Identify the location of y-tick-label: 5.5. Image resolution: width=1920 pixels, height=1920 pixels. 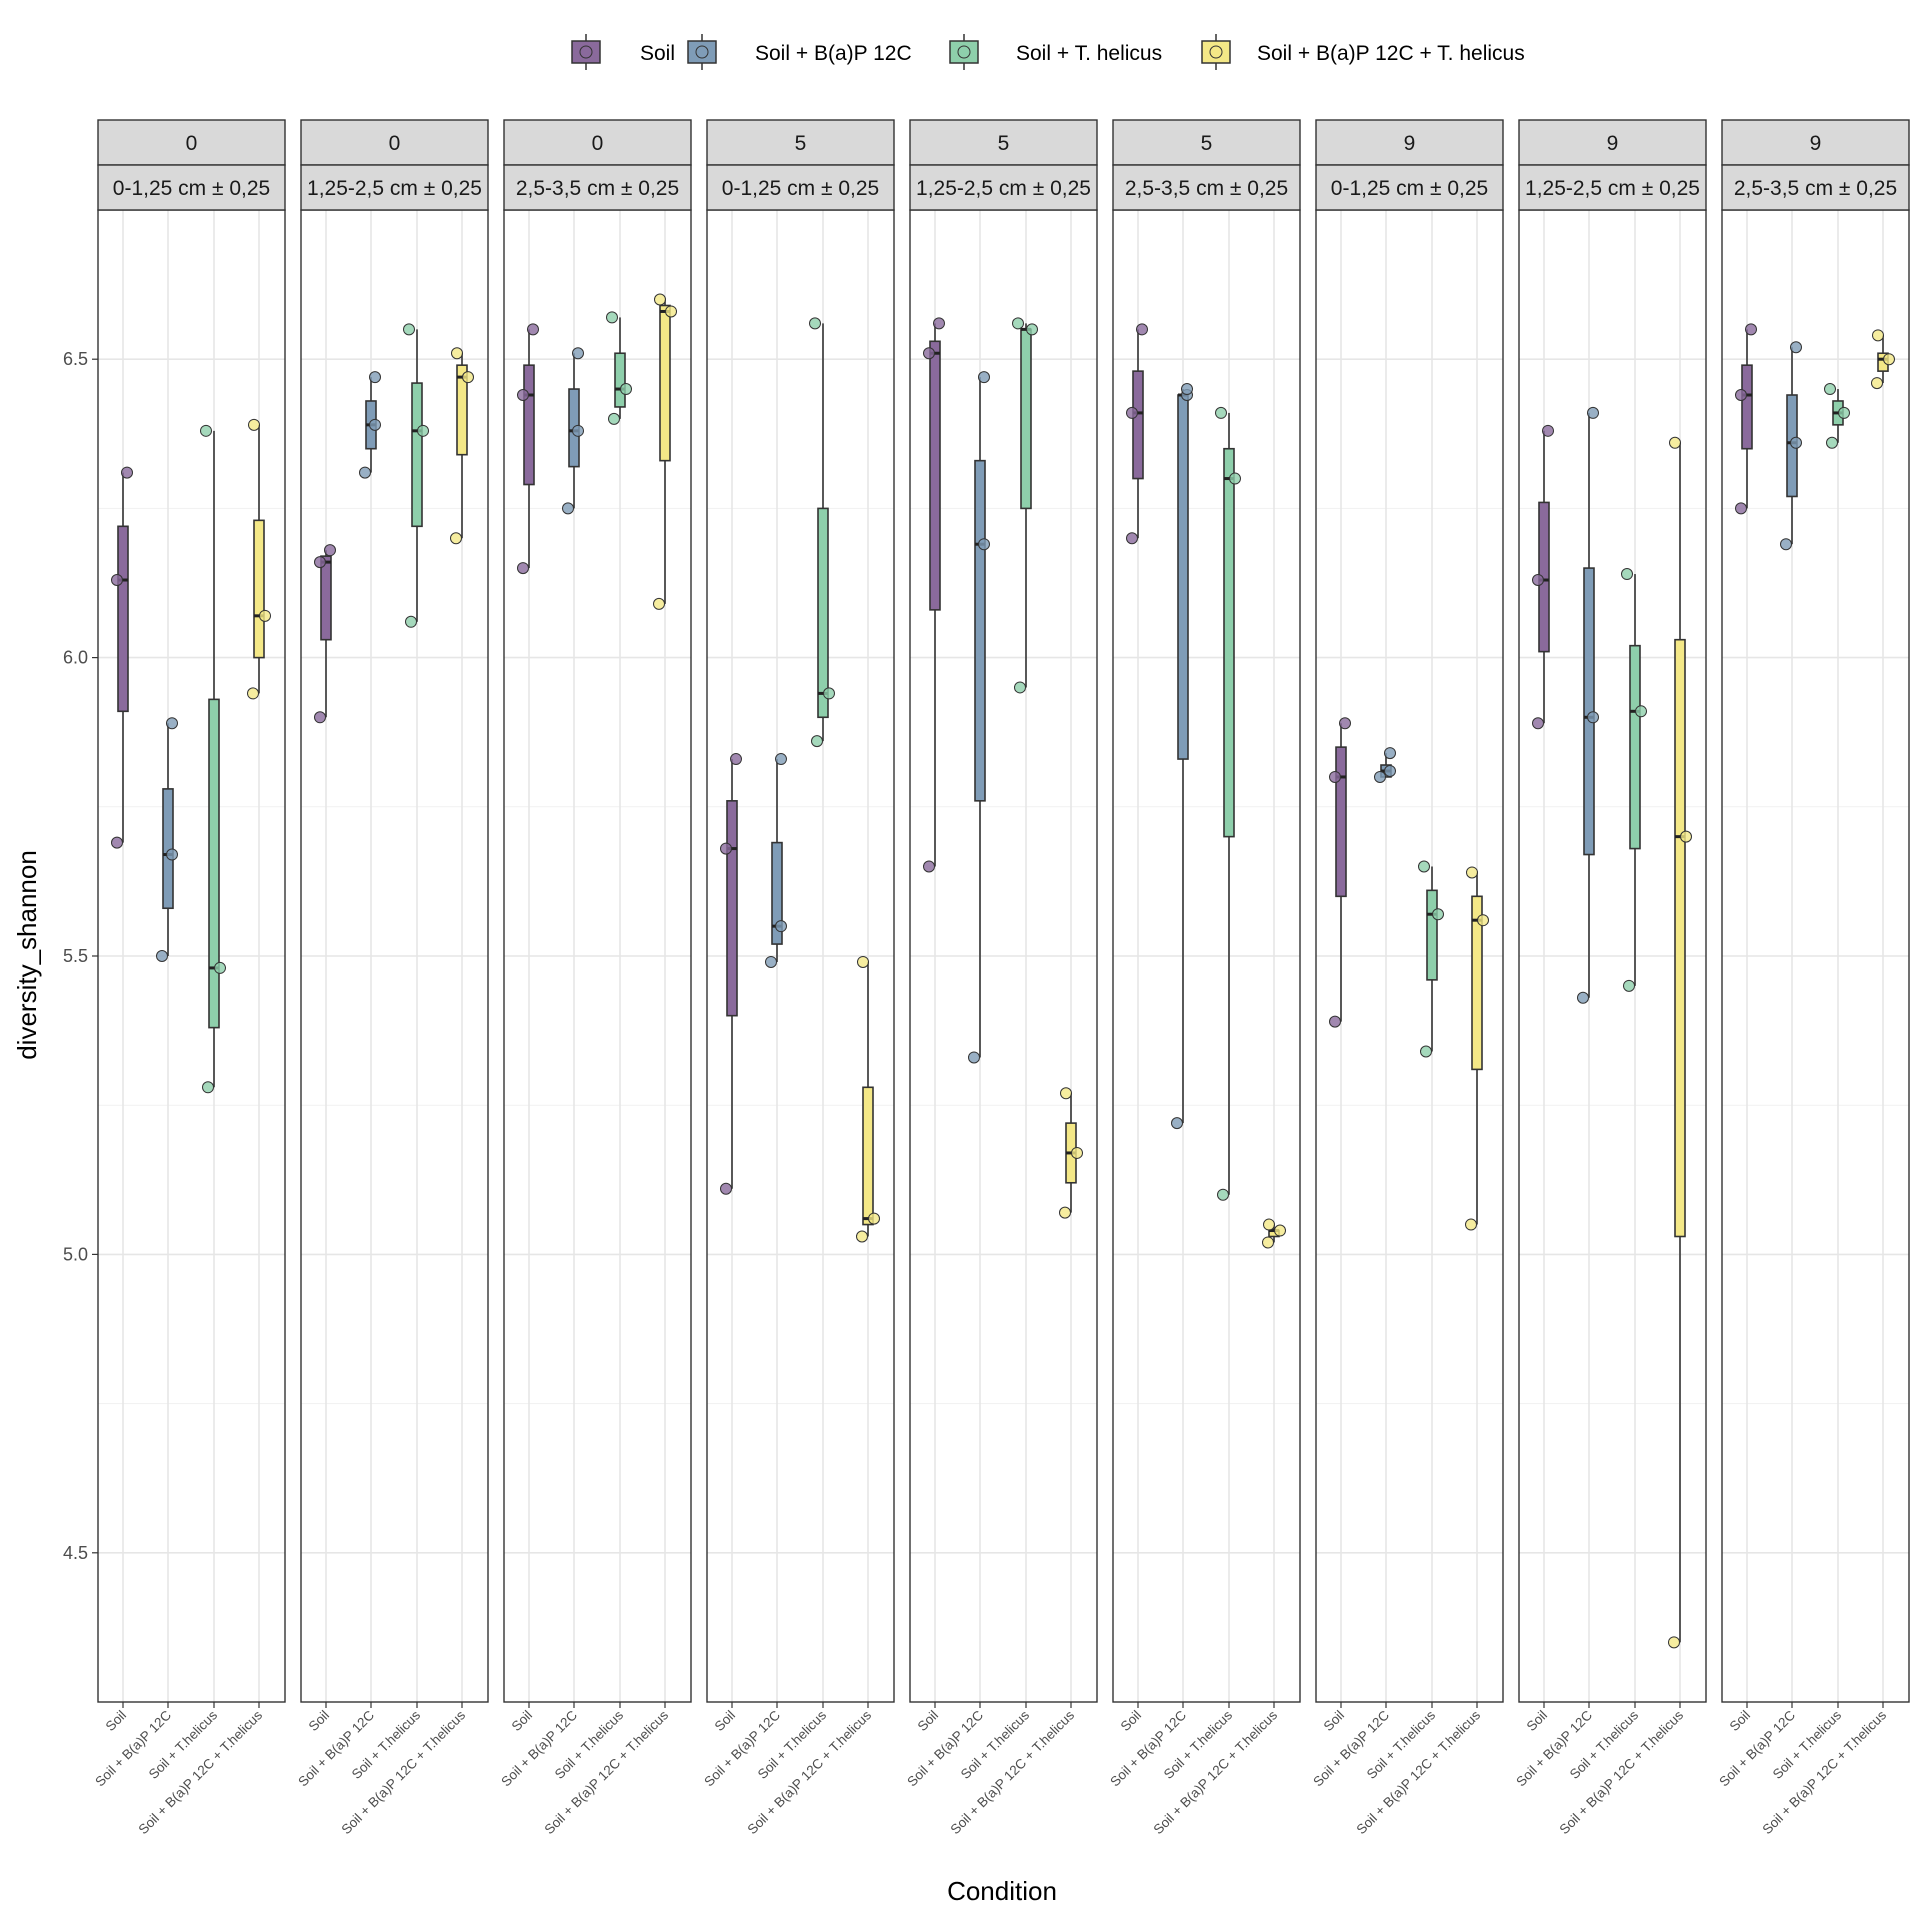
(75, 956).